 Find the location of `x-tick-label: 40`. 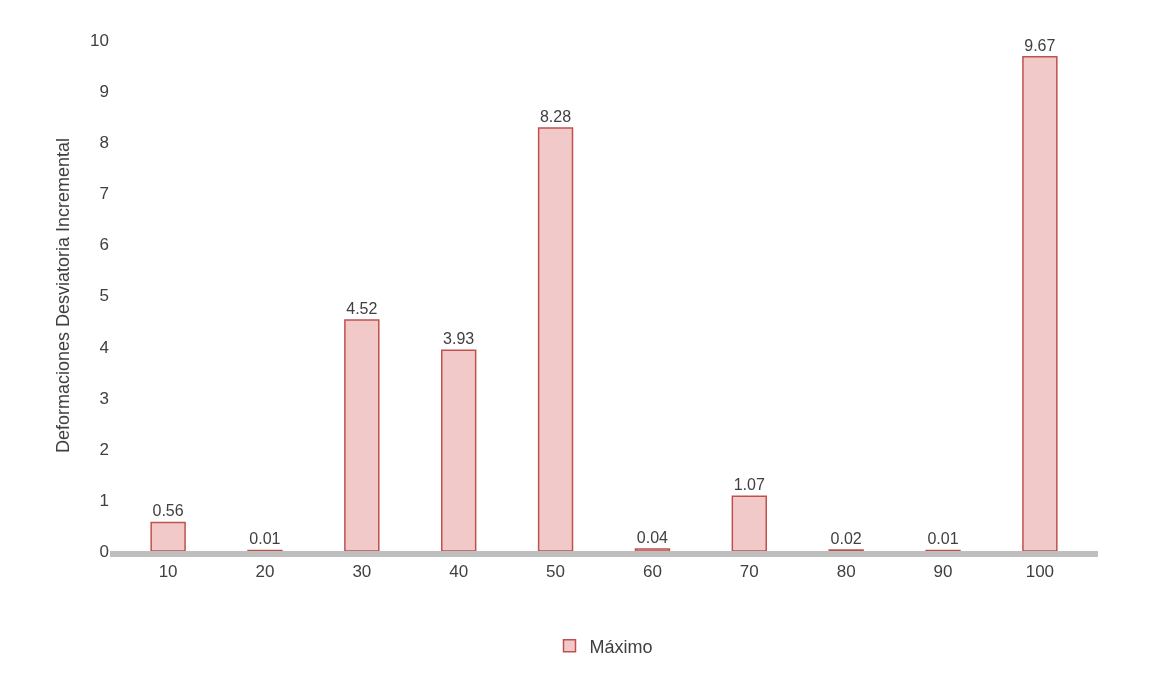

x-tick-label: 40 is located at coordinates (459, 572).